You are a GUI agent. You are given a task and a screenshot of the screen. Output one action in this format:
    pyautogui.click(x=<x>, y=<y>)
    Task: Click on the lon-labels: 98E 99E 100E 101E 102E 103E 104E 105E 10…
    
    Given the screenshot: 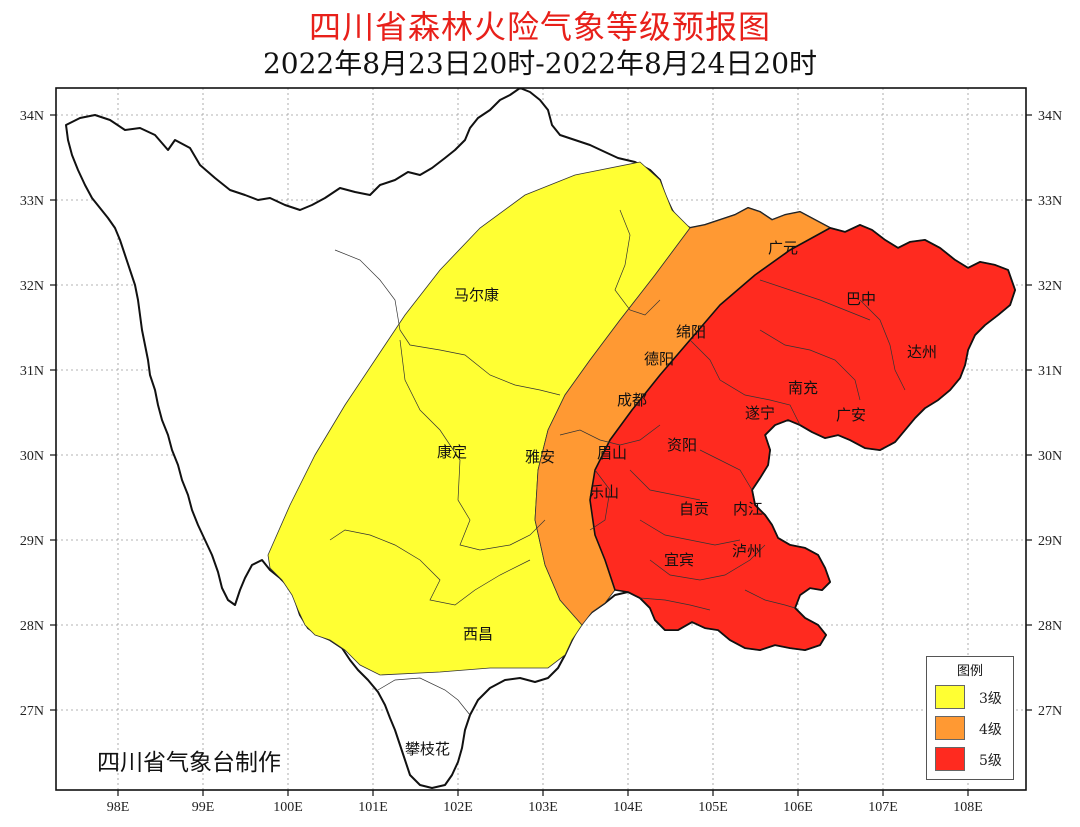 What is the action you would take?
    pyautogui.click(x=545, y=807)
    